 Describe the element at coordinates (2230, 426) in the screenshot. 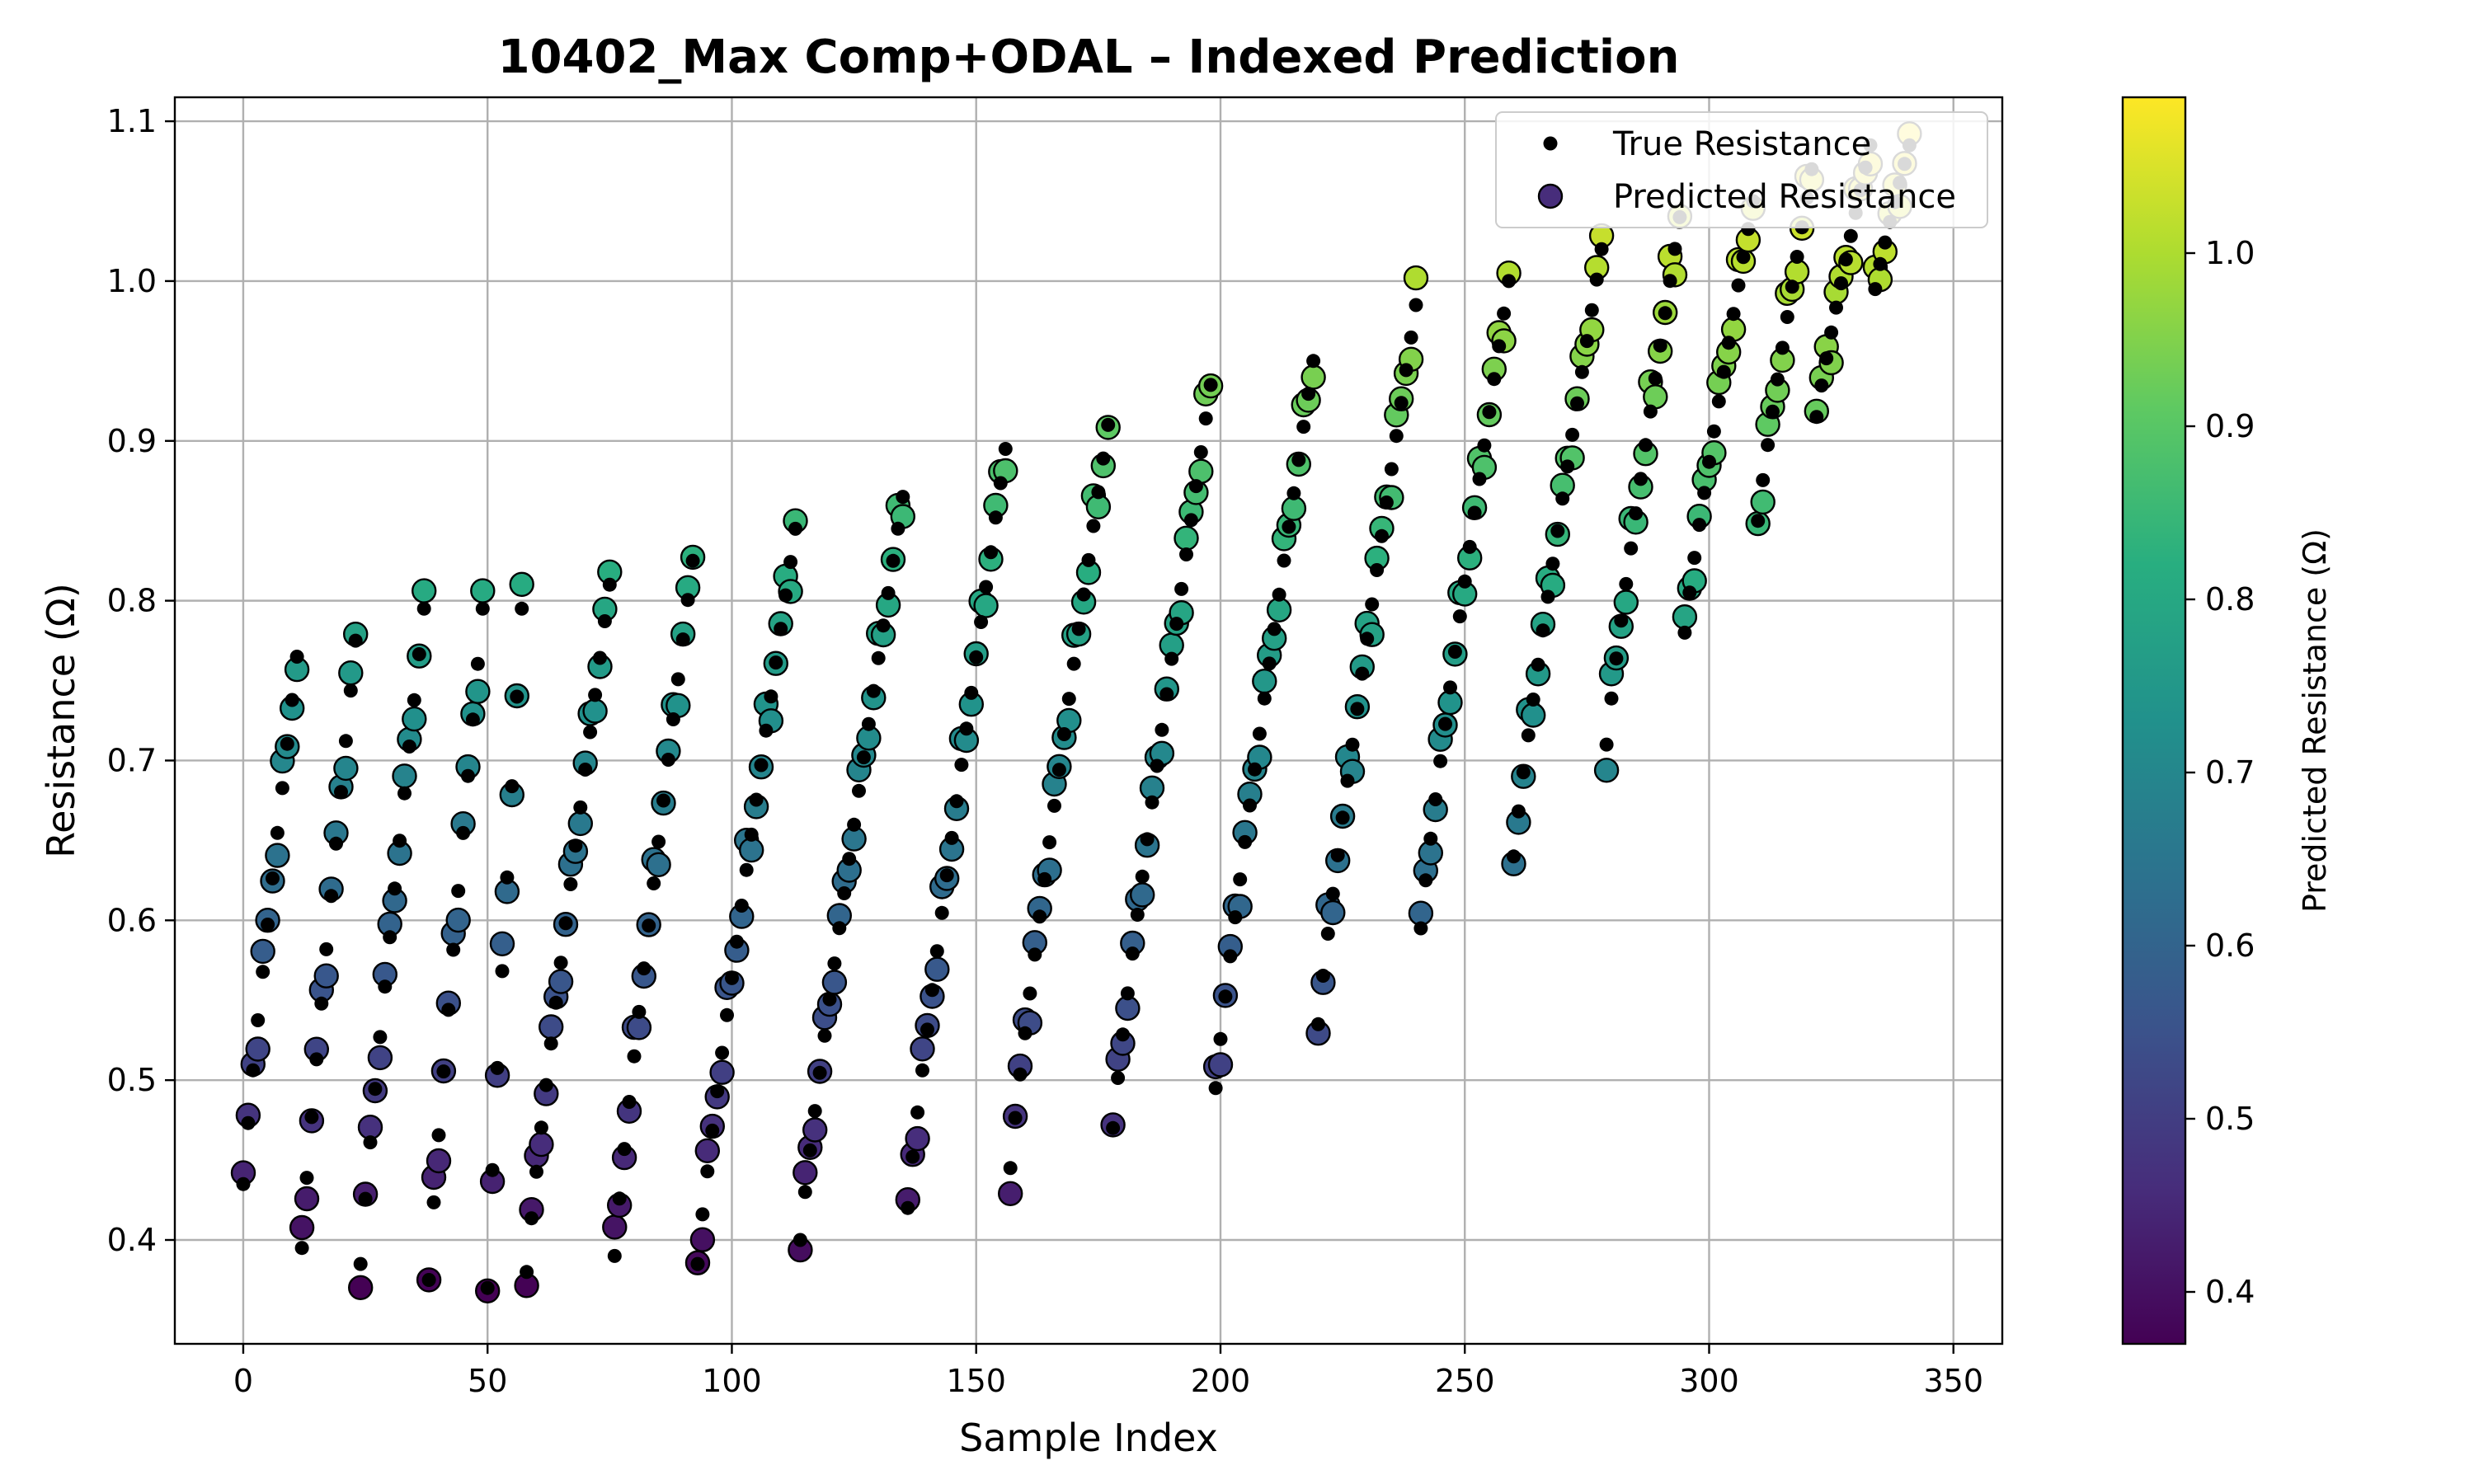

I see `colorbar-tick-label: 0.9` at that location.